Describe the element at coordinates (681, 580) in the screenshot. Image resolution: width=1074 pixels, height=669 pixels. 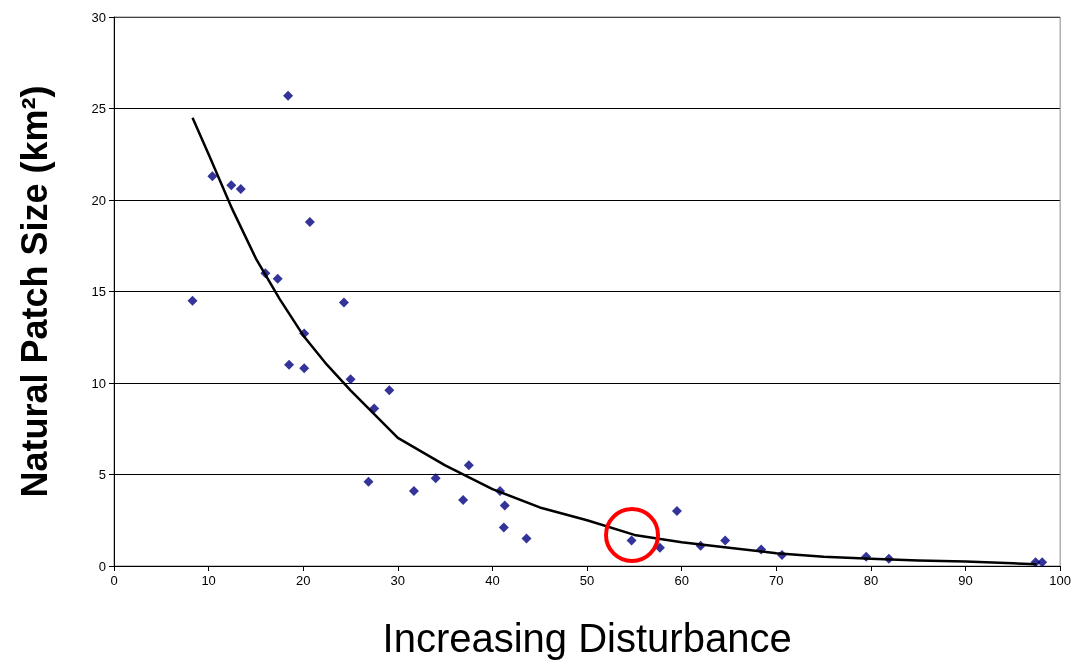
I see `x-tick-label: 60` at that location.